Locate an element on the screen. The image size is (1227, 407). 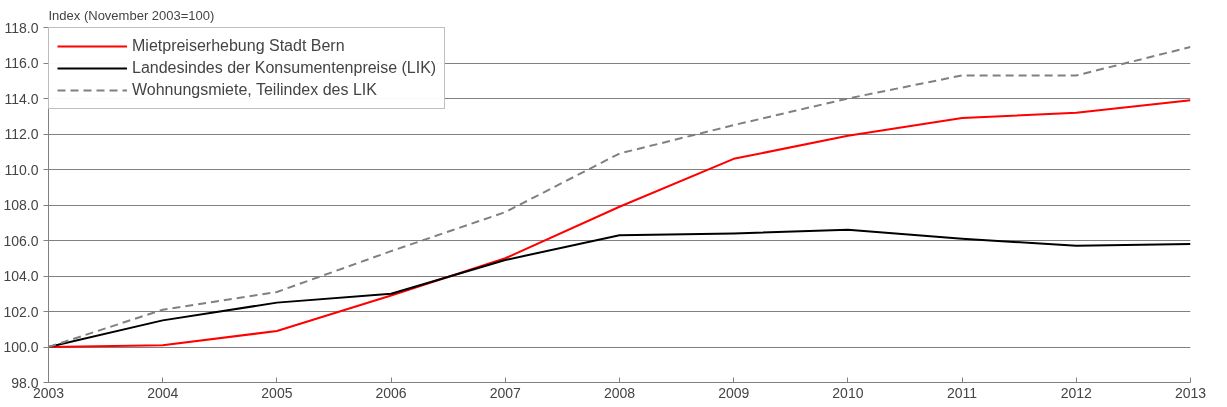
x-tick-label: 2013 is located at coordinates (1190, 392).